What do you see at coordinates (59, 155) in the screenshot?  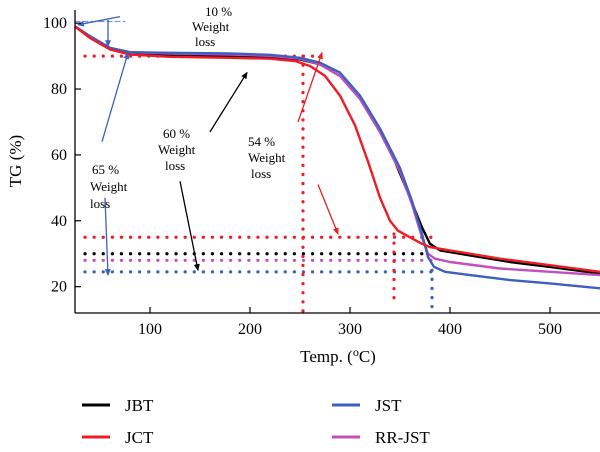 I see `y-tick-label: 60` at bounding box center [59, 155].